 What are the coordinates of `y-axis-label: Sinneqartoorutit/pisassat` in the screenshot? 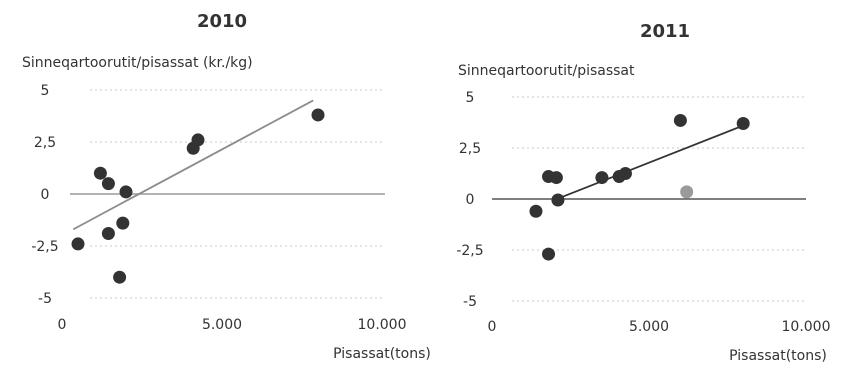 It's located at (546, 71).